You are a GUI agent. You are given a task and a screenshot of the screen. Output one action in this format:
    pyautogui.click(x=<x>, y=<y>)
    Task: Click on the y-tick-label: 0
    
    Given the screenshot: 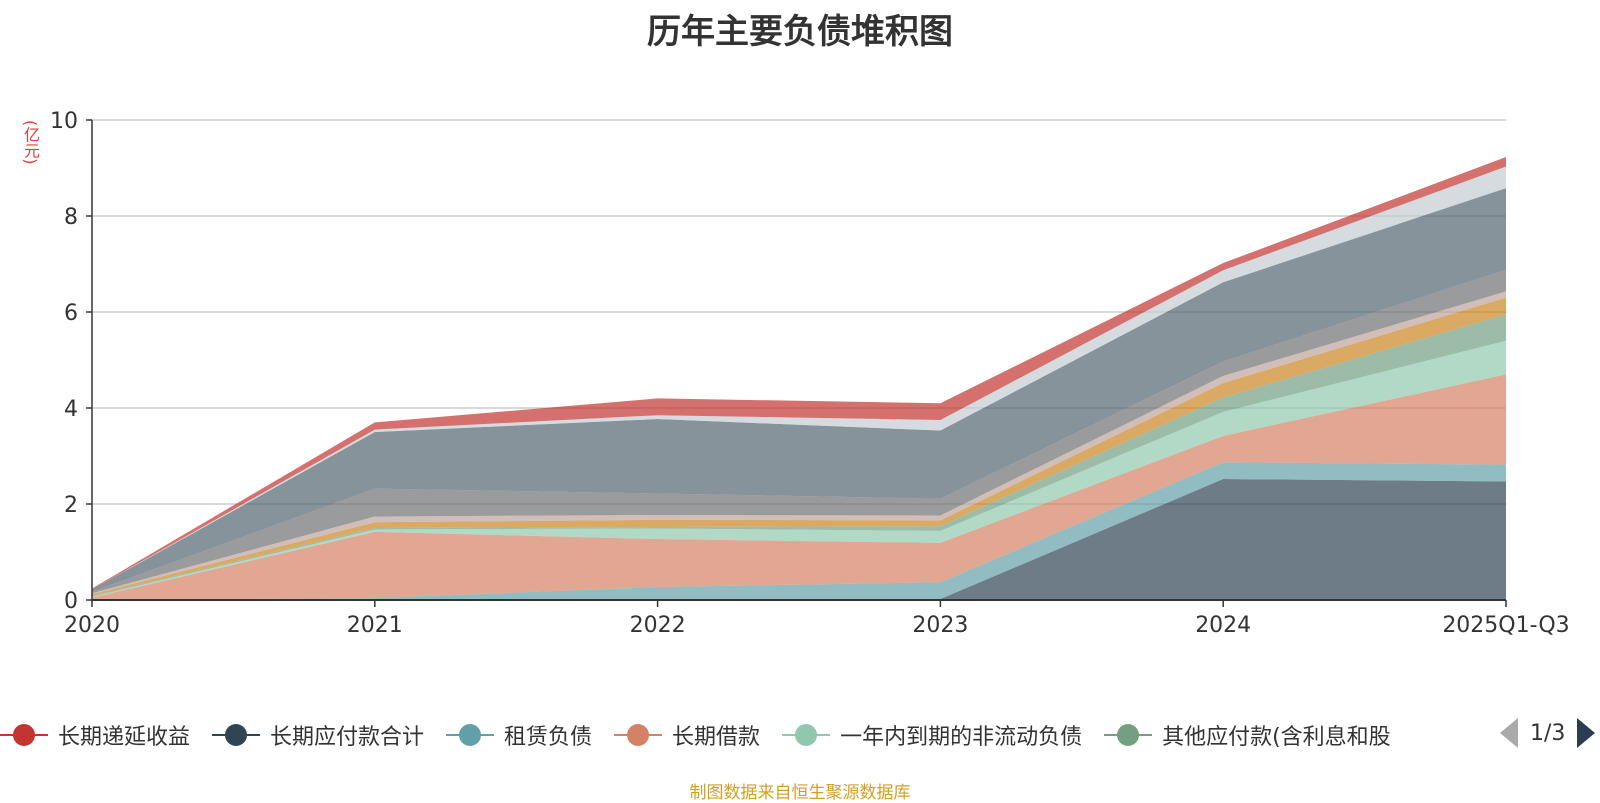 What is the action you would take?
    pyautogui.click(x=71, y=601)
    